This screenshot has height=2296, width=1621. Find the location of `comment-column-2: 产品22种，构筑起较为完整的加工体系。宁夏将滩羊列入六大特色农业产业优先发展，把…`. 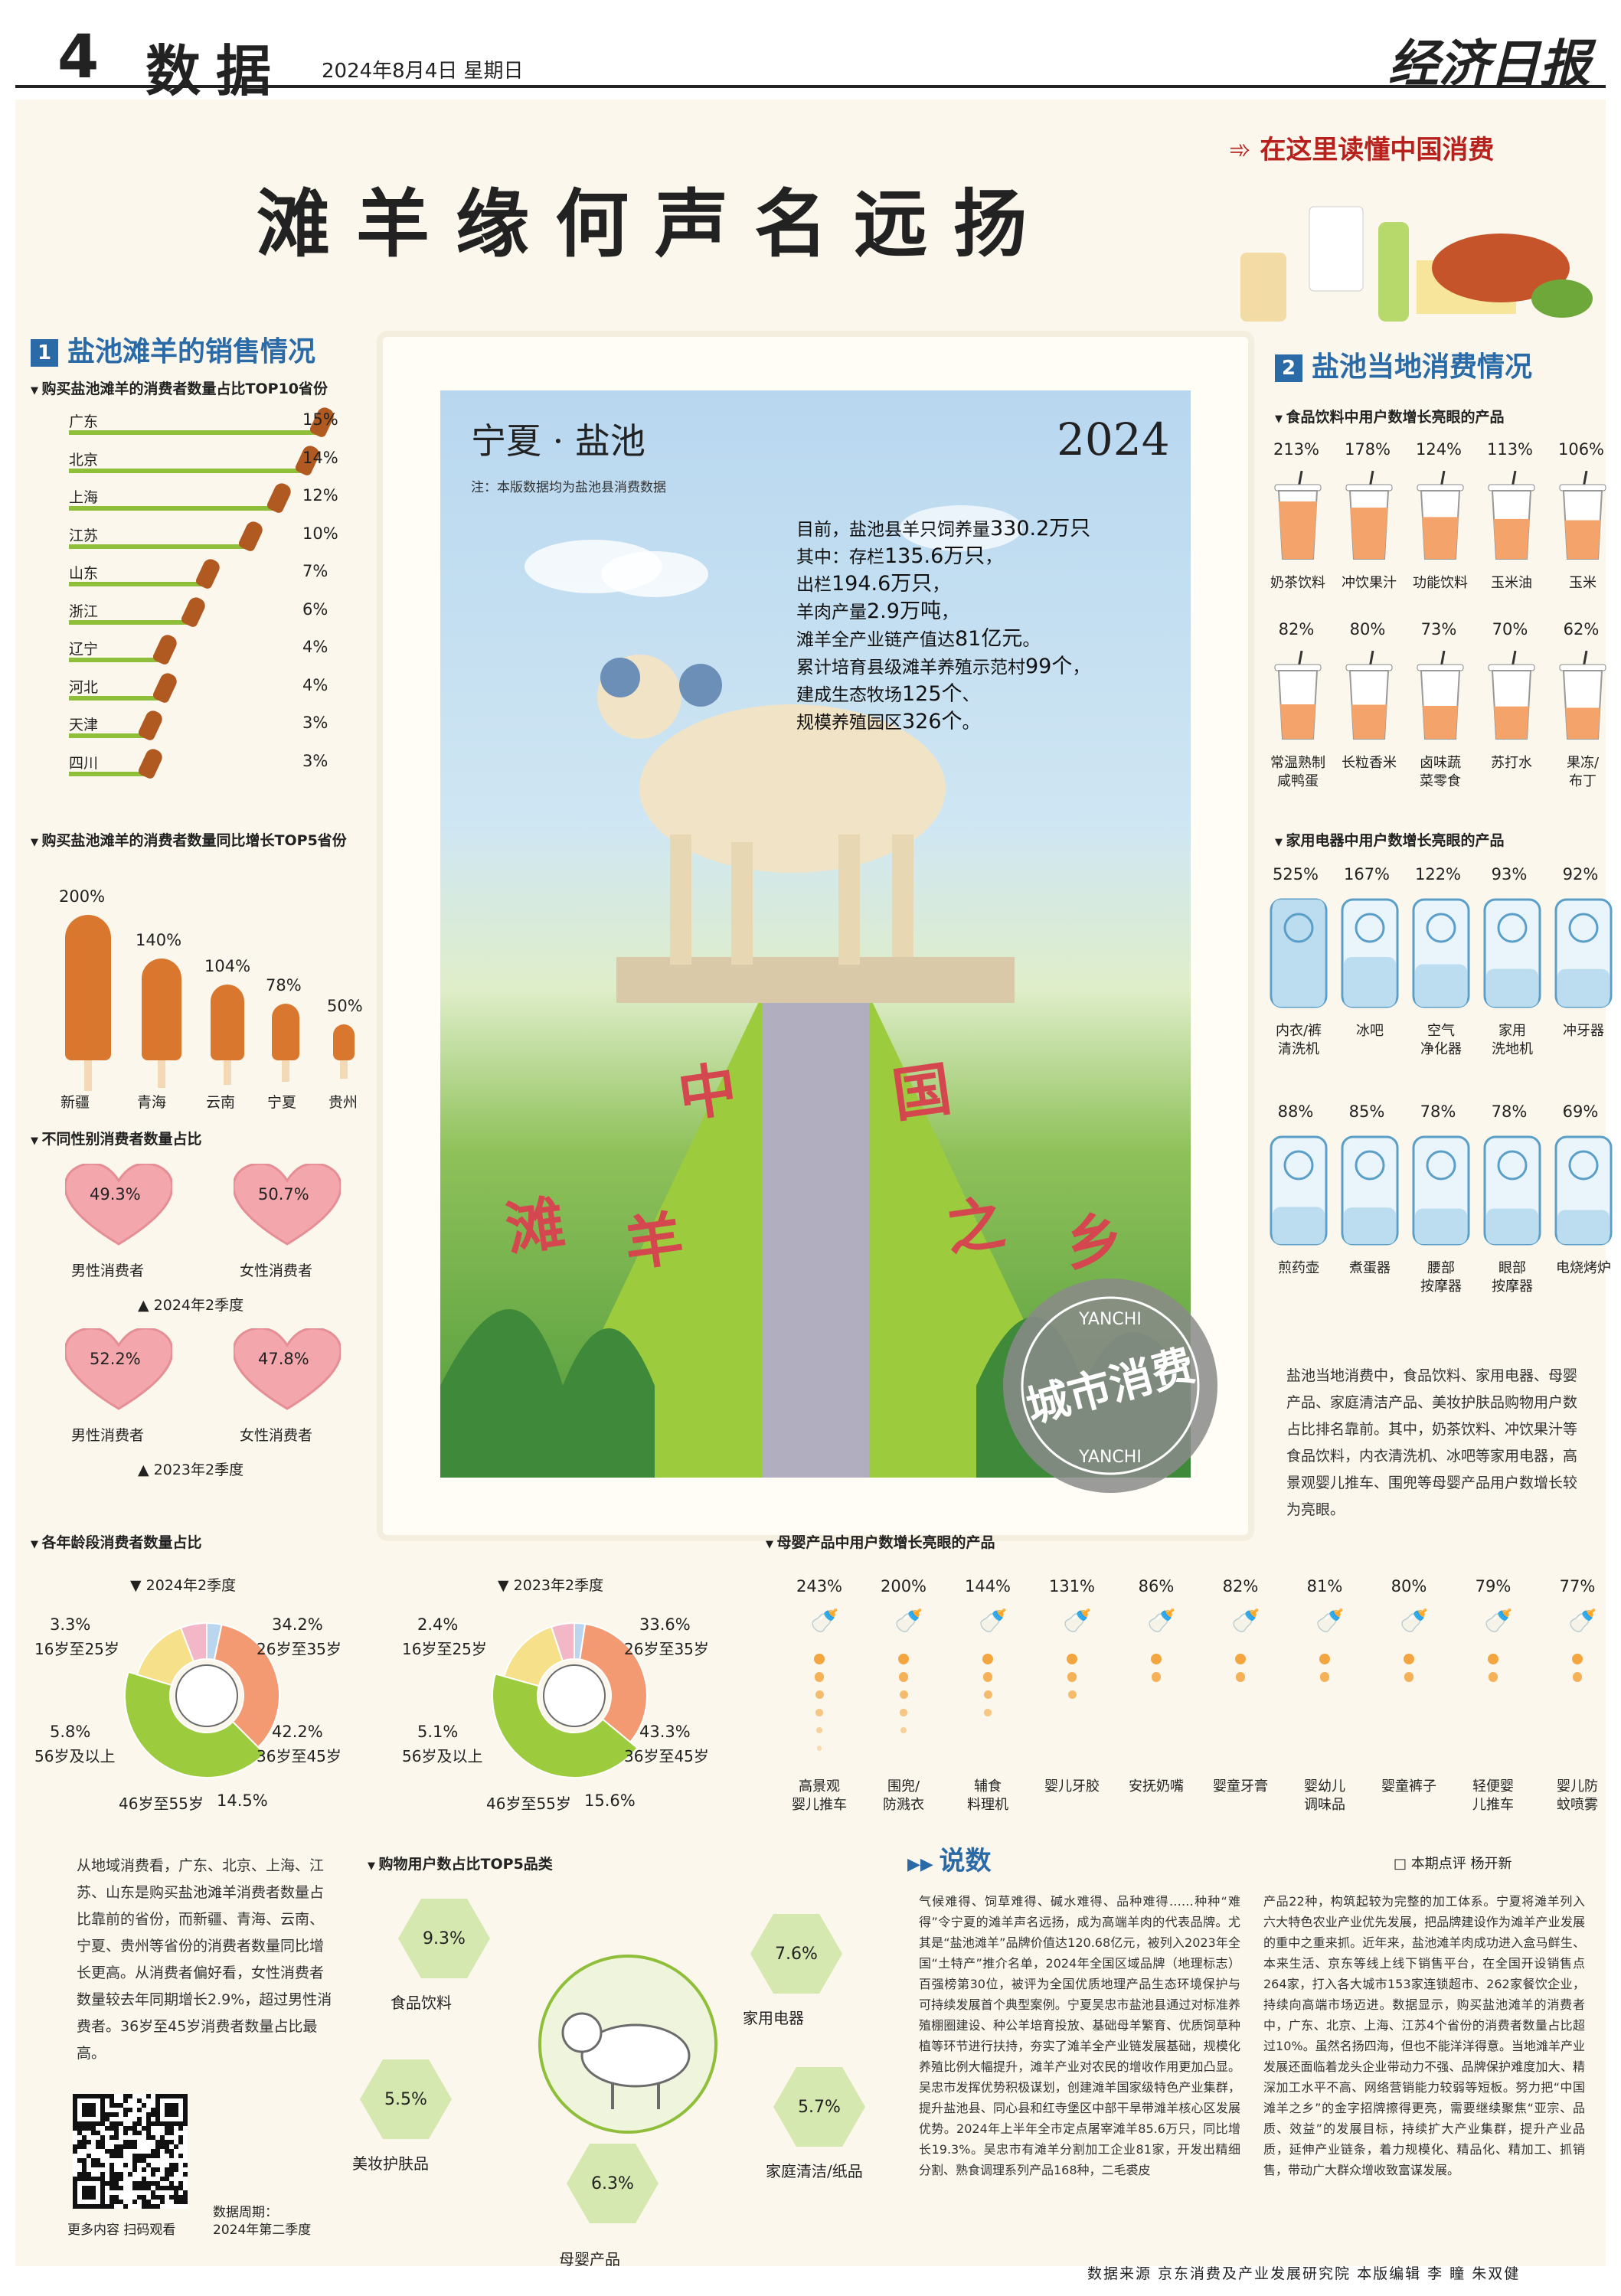

comment-column-2: 产品22种，构筑起较为完整的加工体系。宁夏将滩羊列入六大特色农业产业优先发展，把… is located at coordinates (1424, 2035).